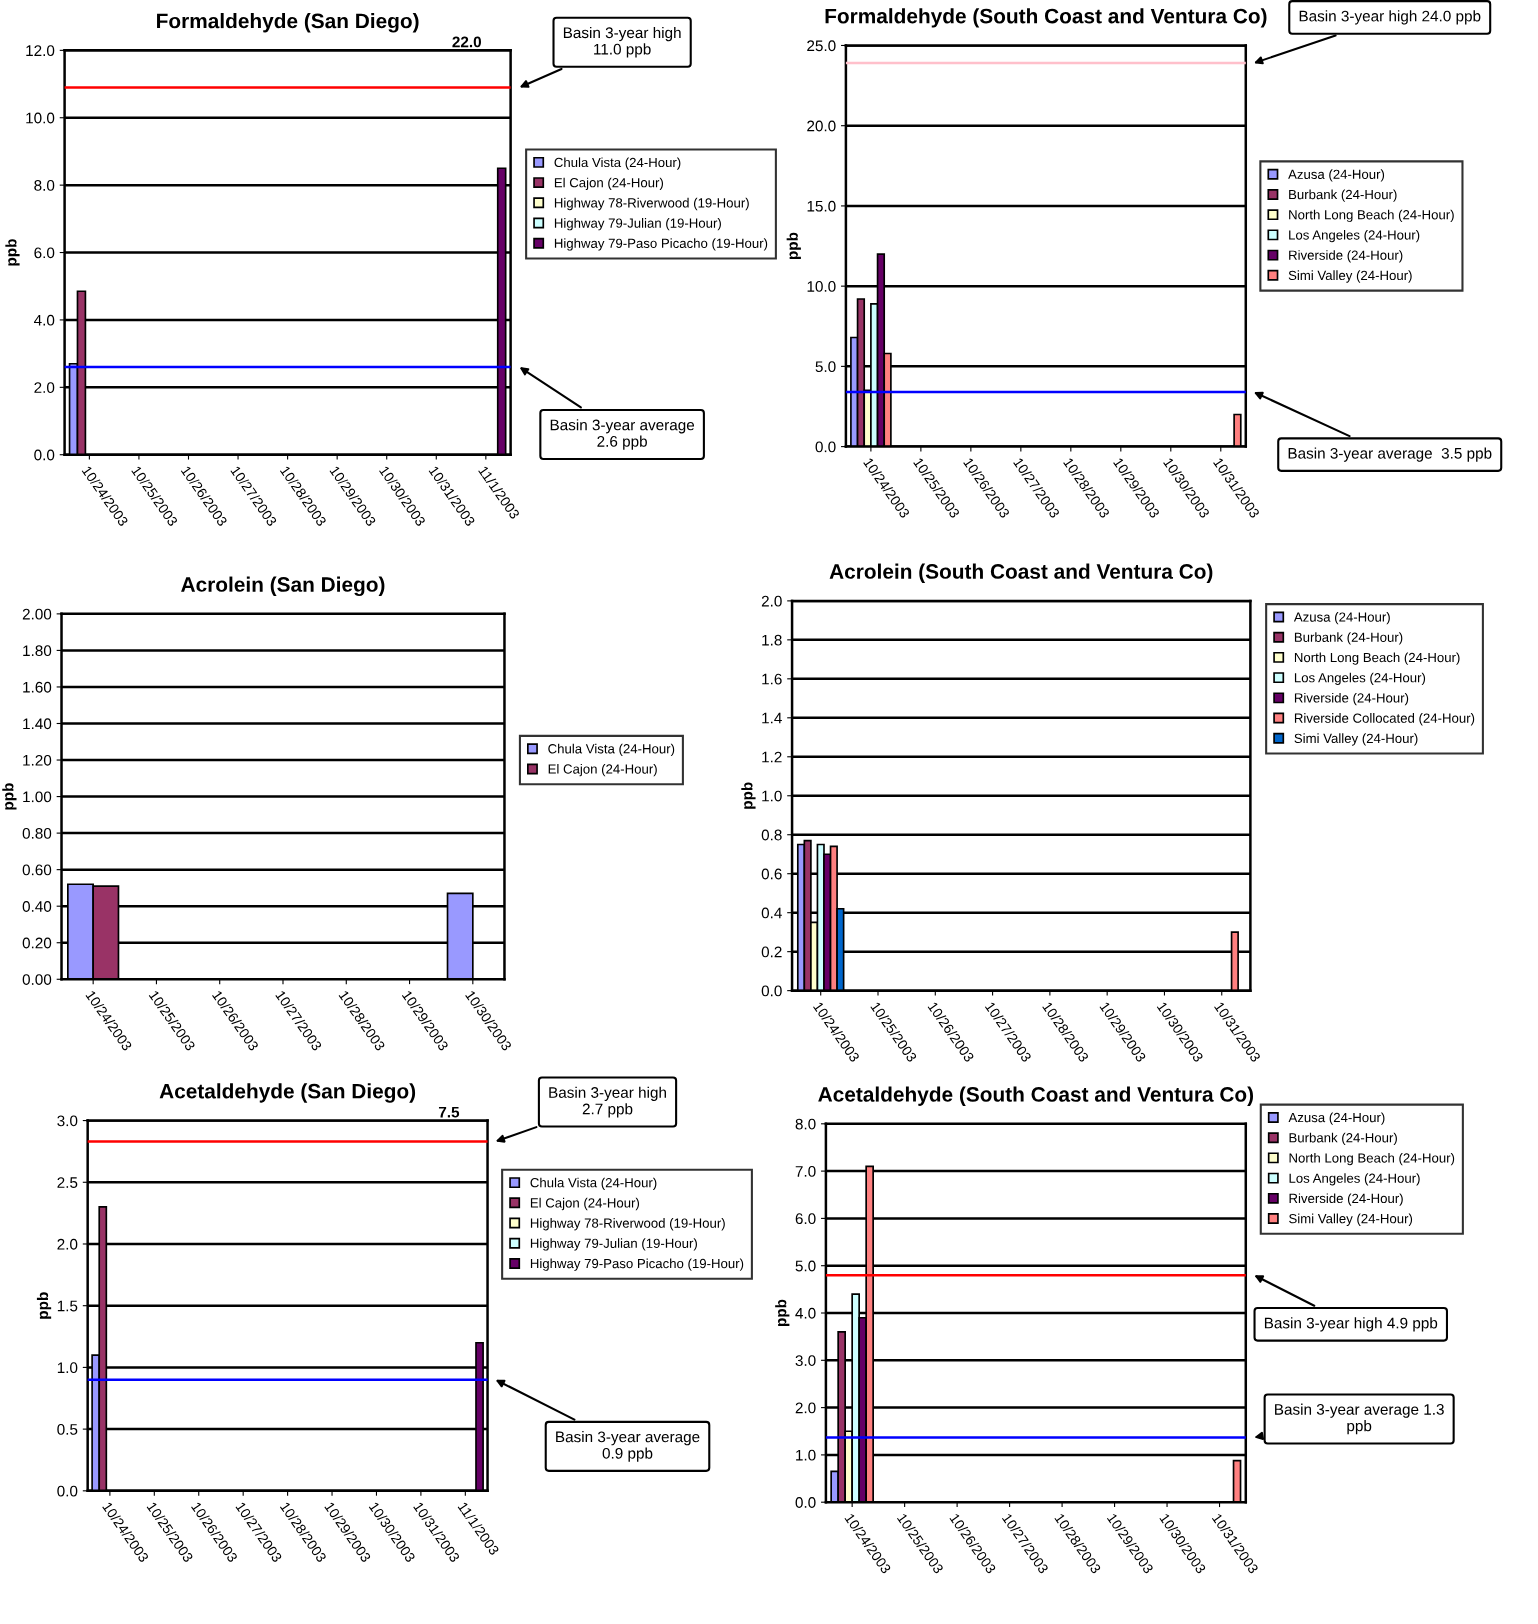 The height and width of the screenshot is (1624, 1538). Describe the element at coordinates (67, 1182) in the screenshot. I see `y-tick-label: 2.5` at that location.